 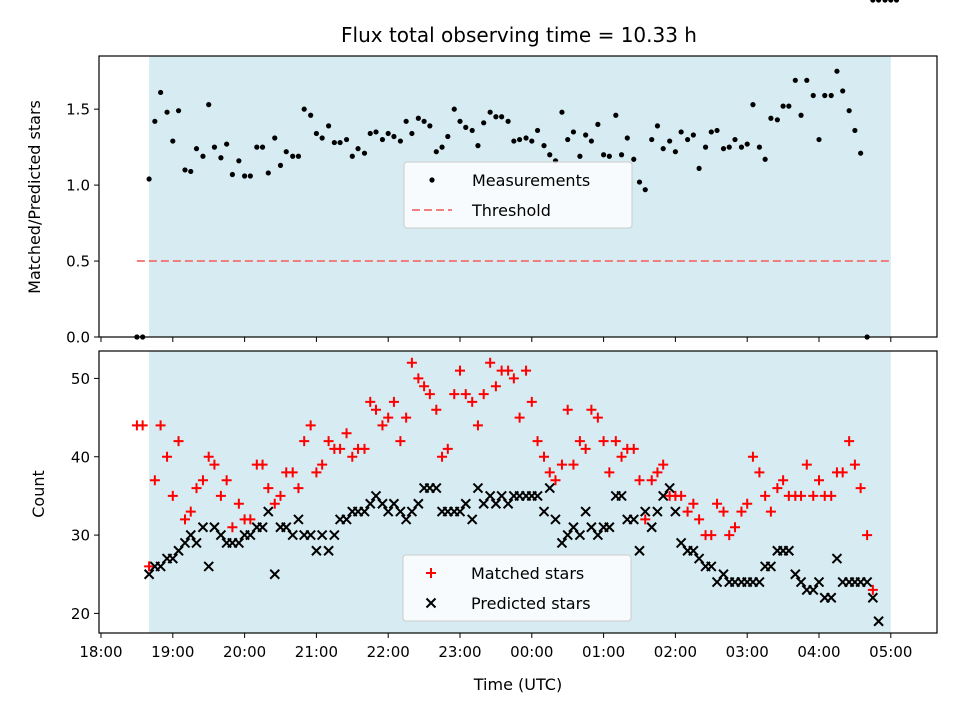 I want to click on legend-label: Predicted stars, so click(x=531, y=603).